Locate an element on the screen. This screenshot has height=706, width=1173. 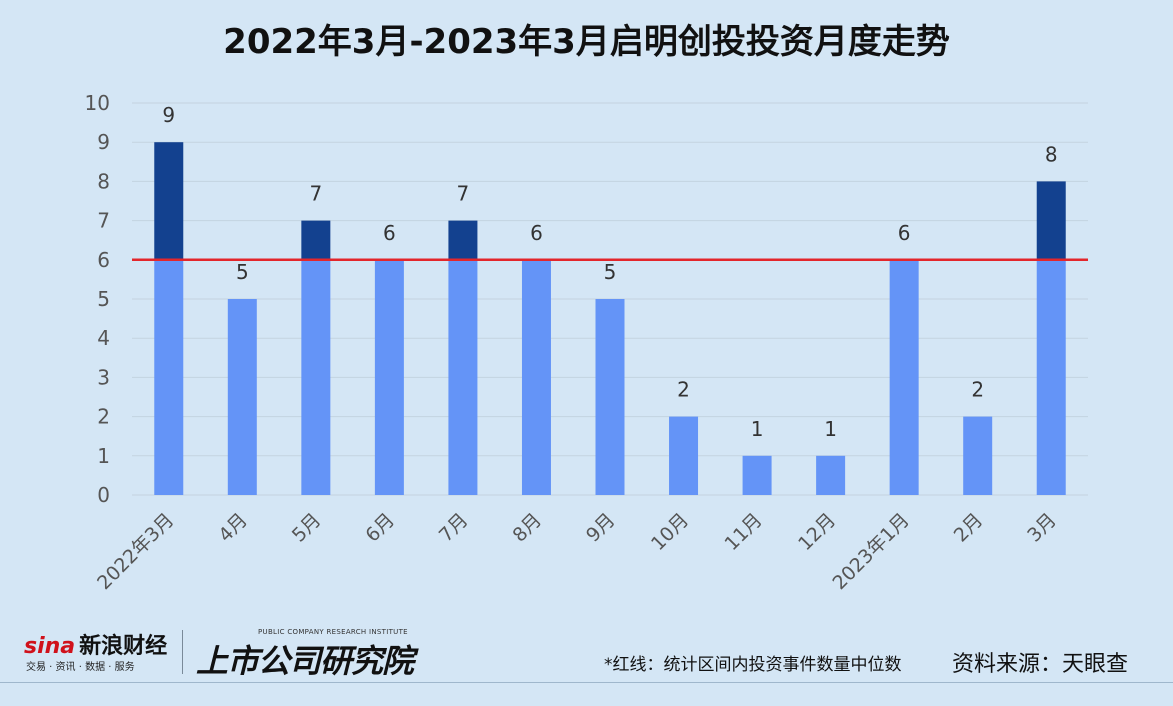
y-axis-ticks: 0 1 2 3 4 5 6 7 8 9 10 is located at coordinates (97, 299).